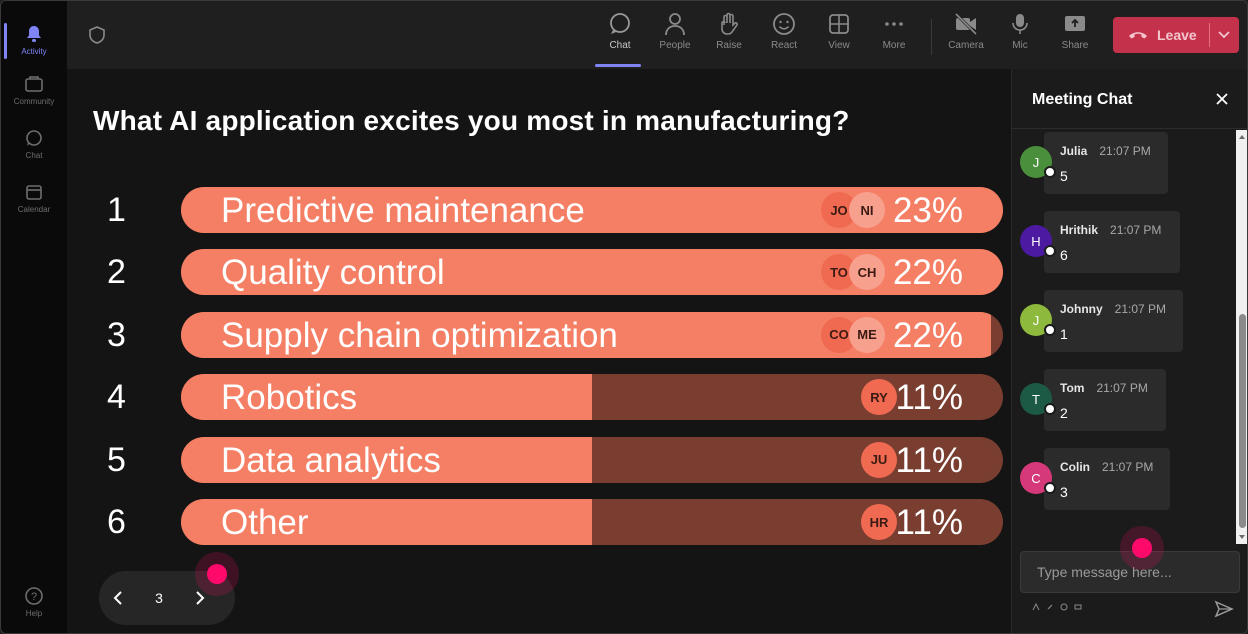 The height and width of the screenshot is (634, 1248). Describe the element at coordinates (34, 198) in the screenshot. I see `rail-item-calendar: Calendar` at that location.